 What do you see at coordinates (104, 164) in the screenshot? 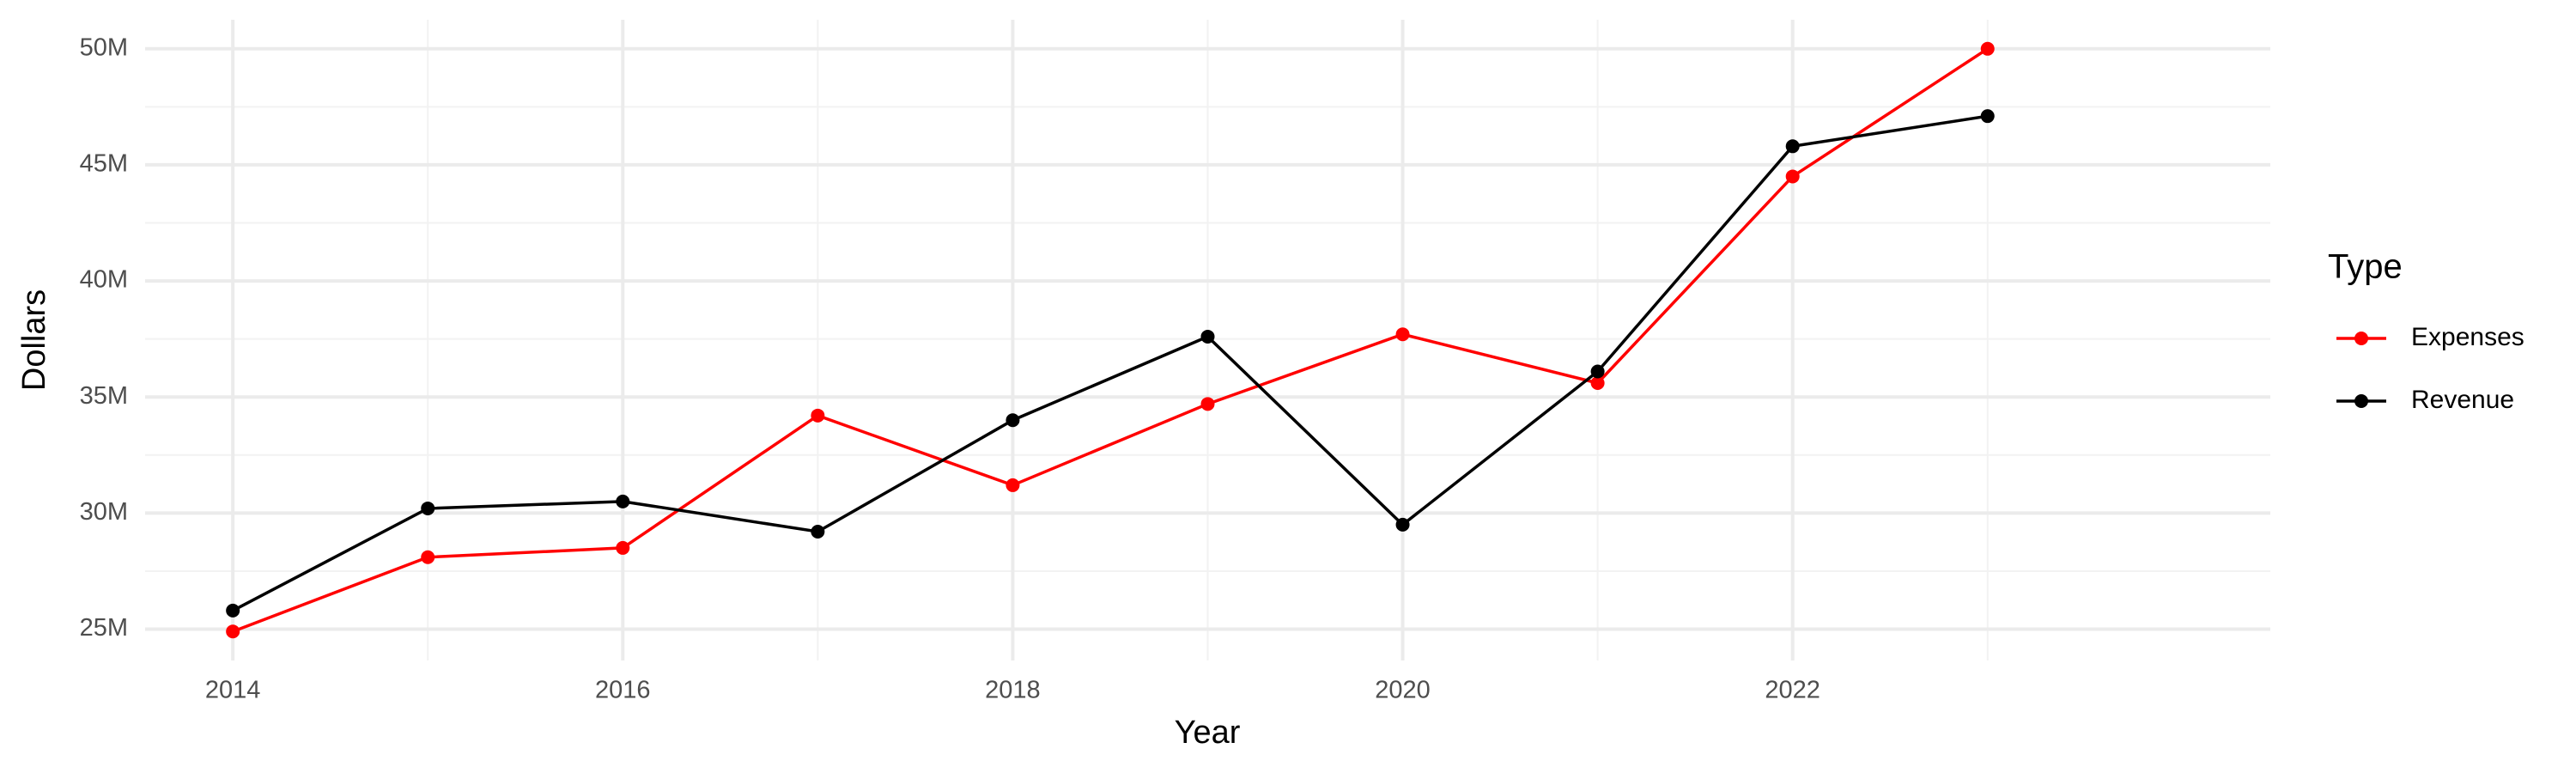
I see `y-tick-label: 45M` at bounding box center [104, 164].